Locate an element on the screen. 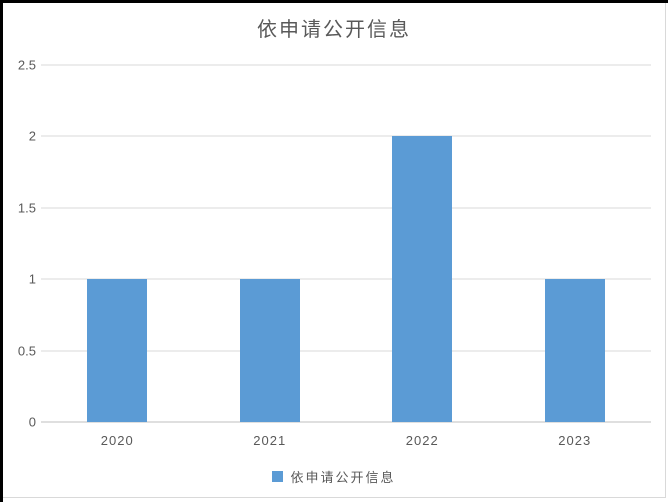  bar-2020 is located at coordinates (117, 350).